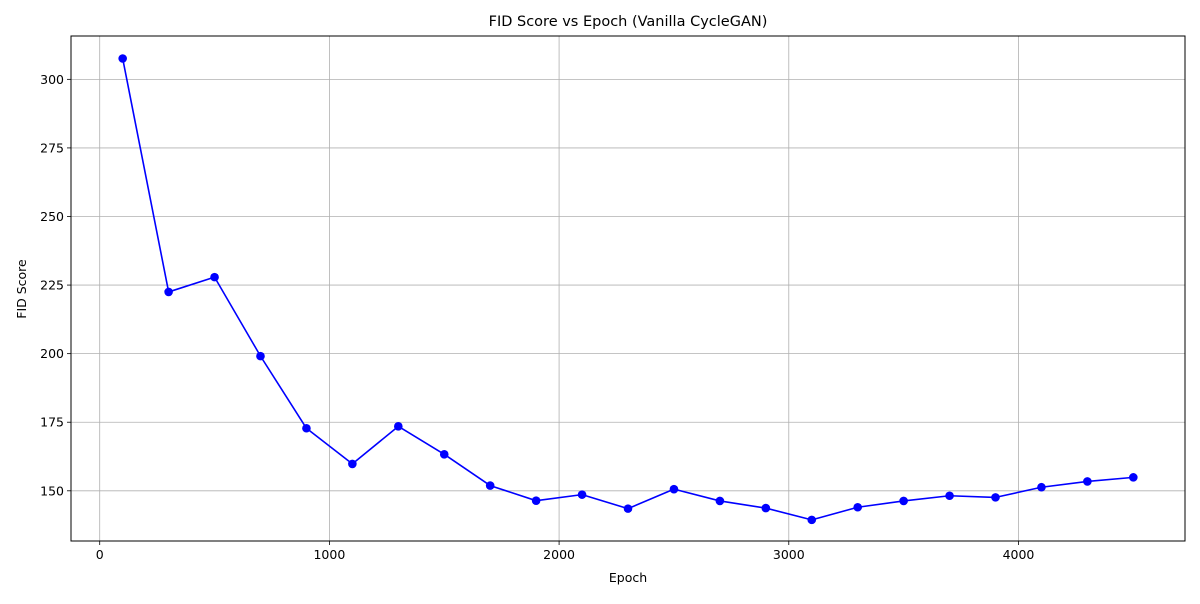  What do you see at coordinates (789, 554) in the screenshot?
I see `x-tick-label: 3000` at bounding box center [789, 554].